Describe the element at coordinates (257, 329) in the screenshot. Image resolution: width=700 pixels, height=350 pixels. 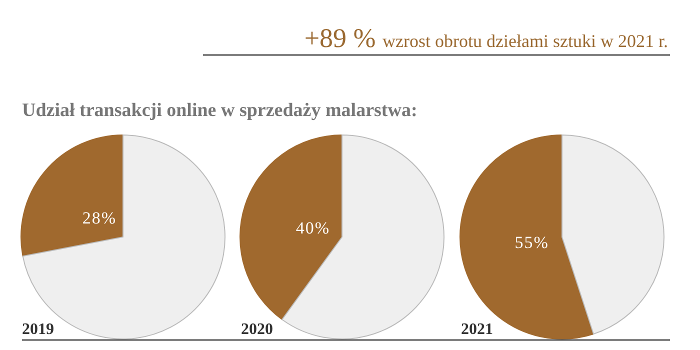
I see `text: 2020` at that location.